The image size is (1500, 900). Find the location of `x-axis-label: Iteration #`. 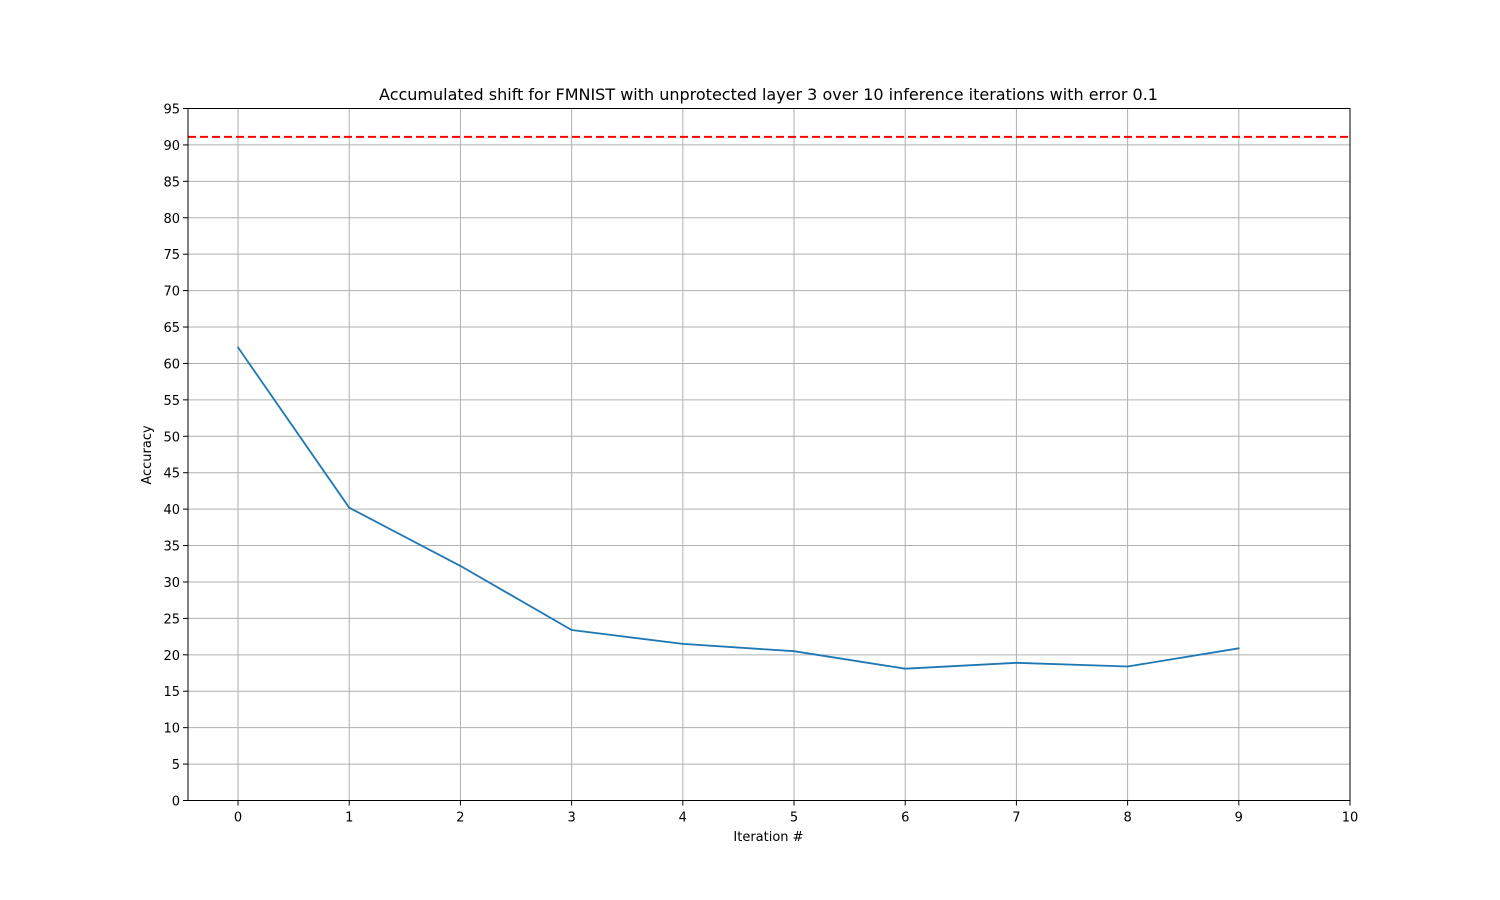

x-axis-label: Iteration # is located at coordinates (768, 837).